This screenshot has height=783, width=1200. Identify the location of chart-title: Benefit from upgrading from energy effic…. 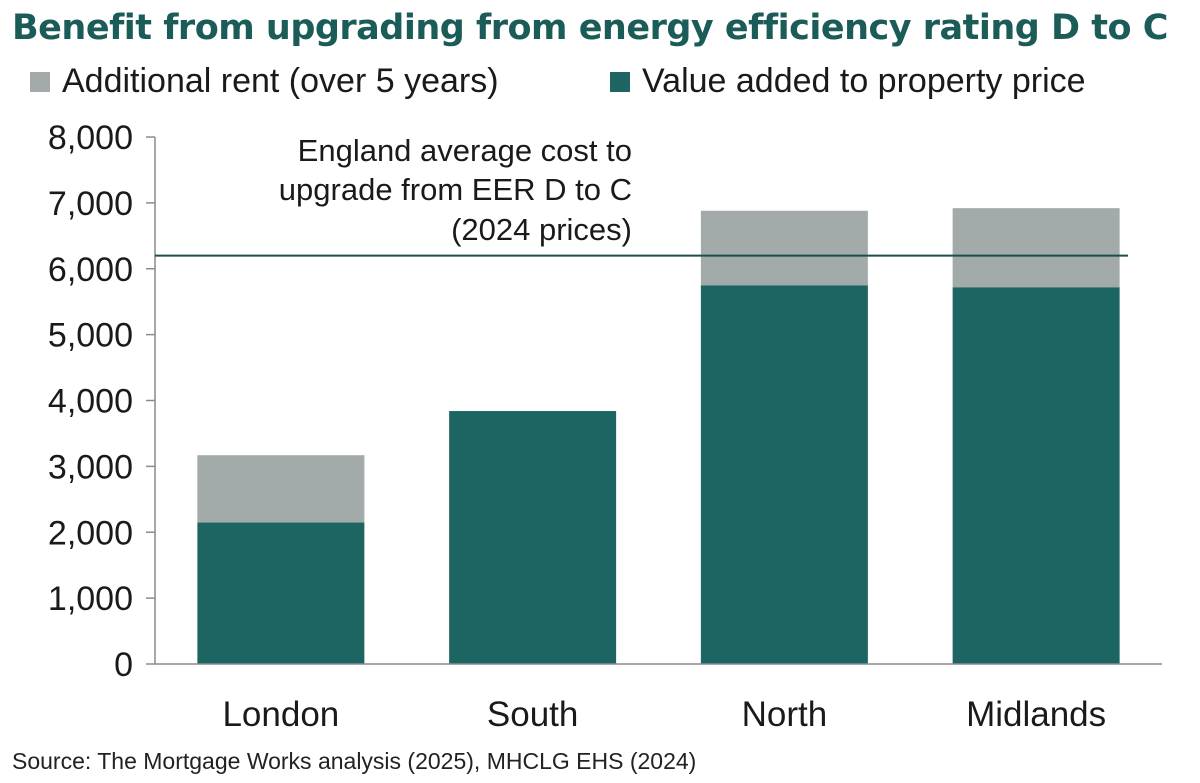
(590, 28).